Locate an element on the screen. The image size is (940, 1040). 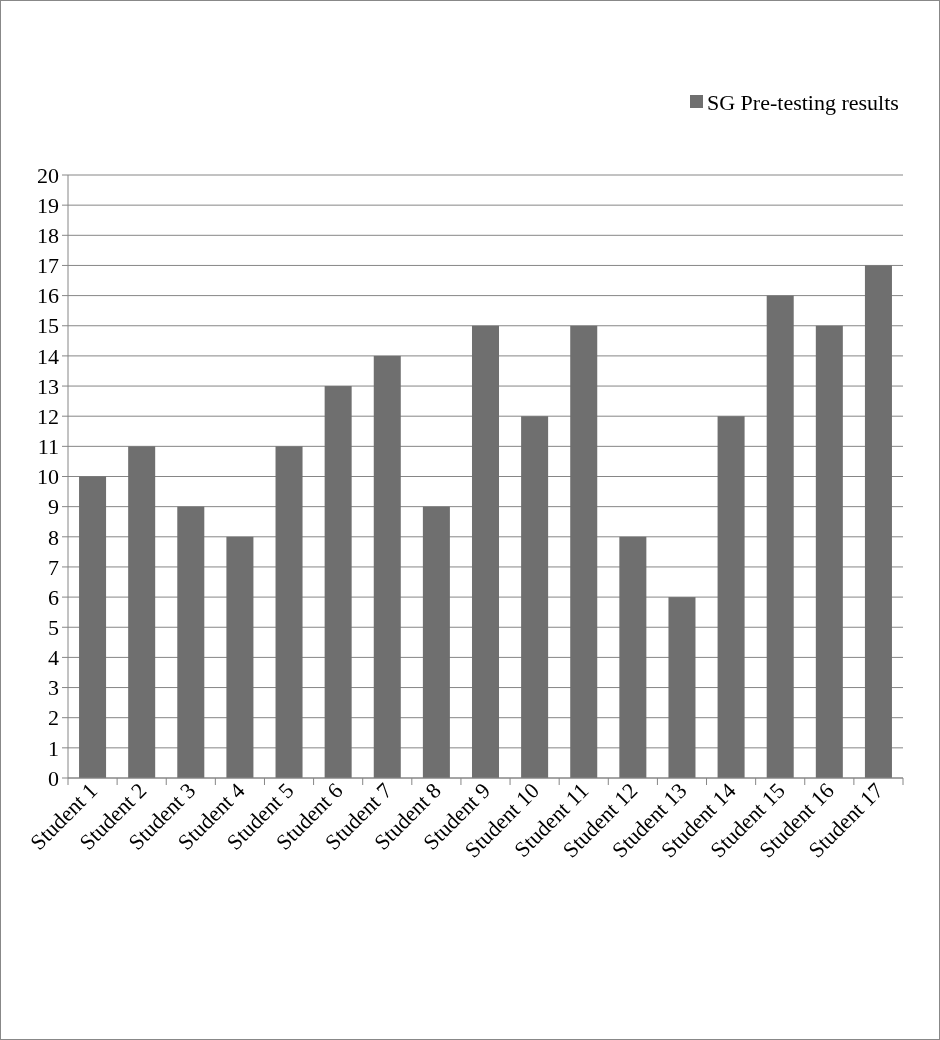
y-tick-label: 18 is located at coordinates (48, 235).